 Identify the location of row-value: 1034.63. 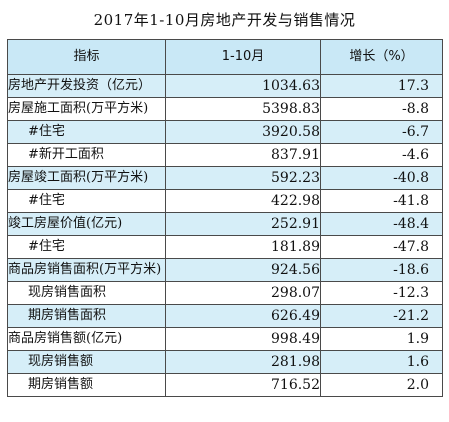
(243, 86).